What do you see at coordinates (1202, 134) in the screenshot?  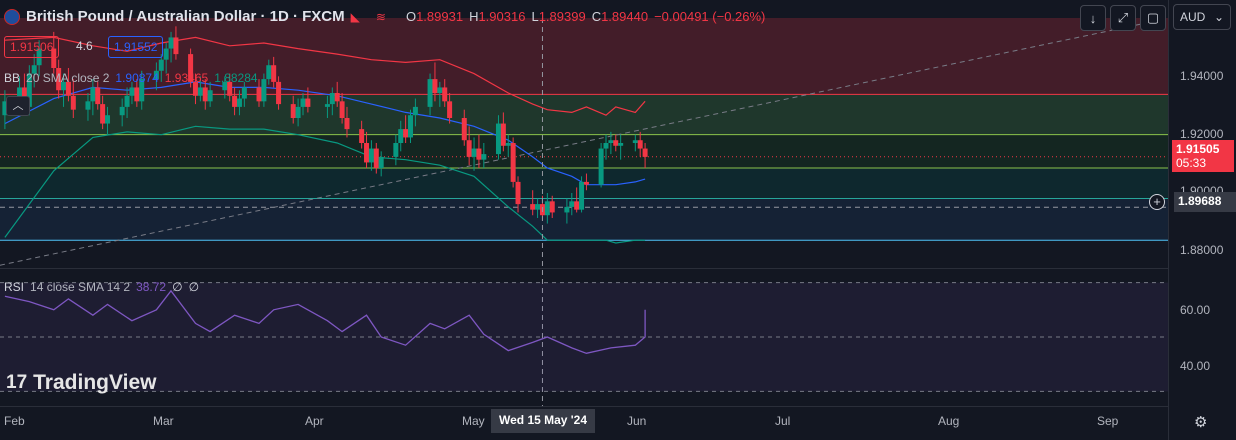 I see `price-tick: 1.92000` at bounding box center [1202, 134].